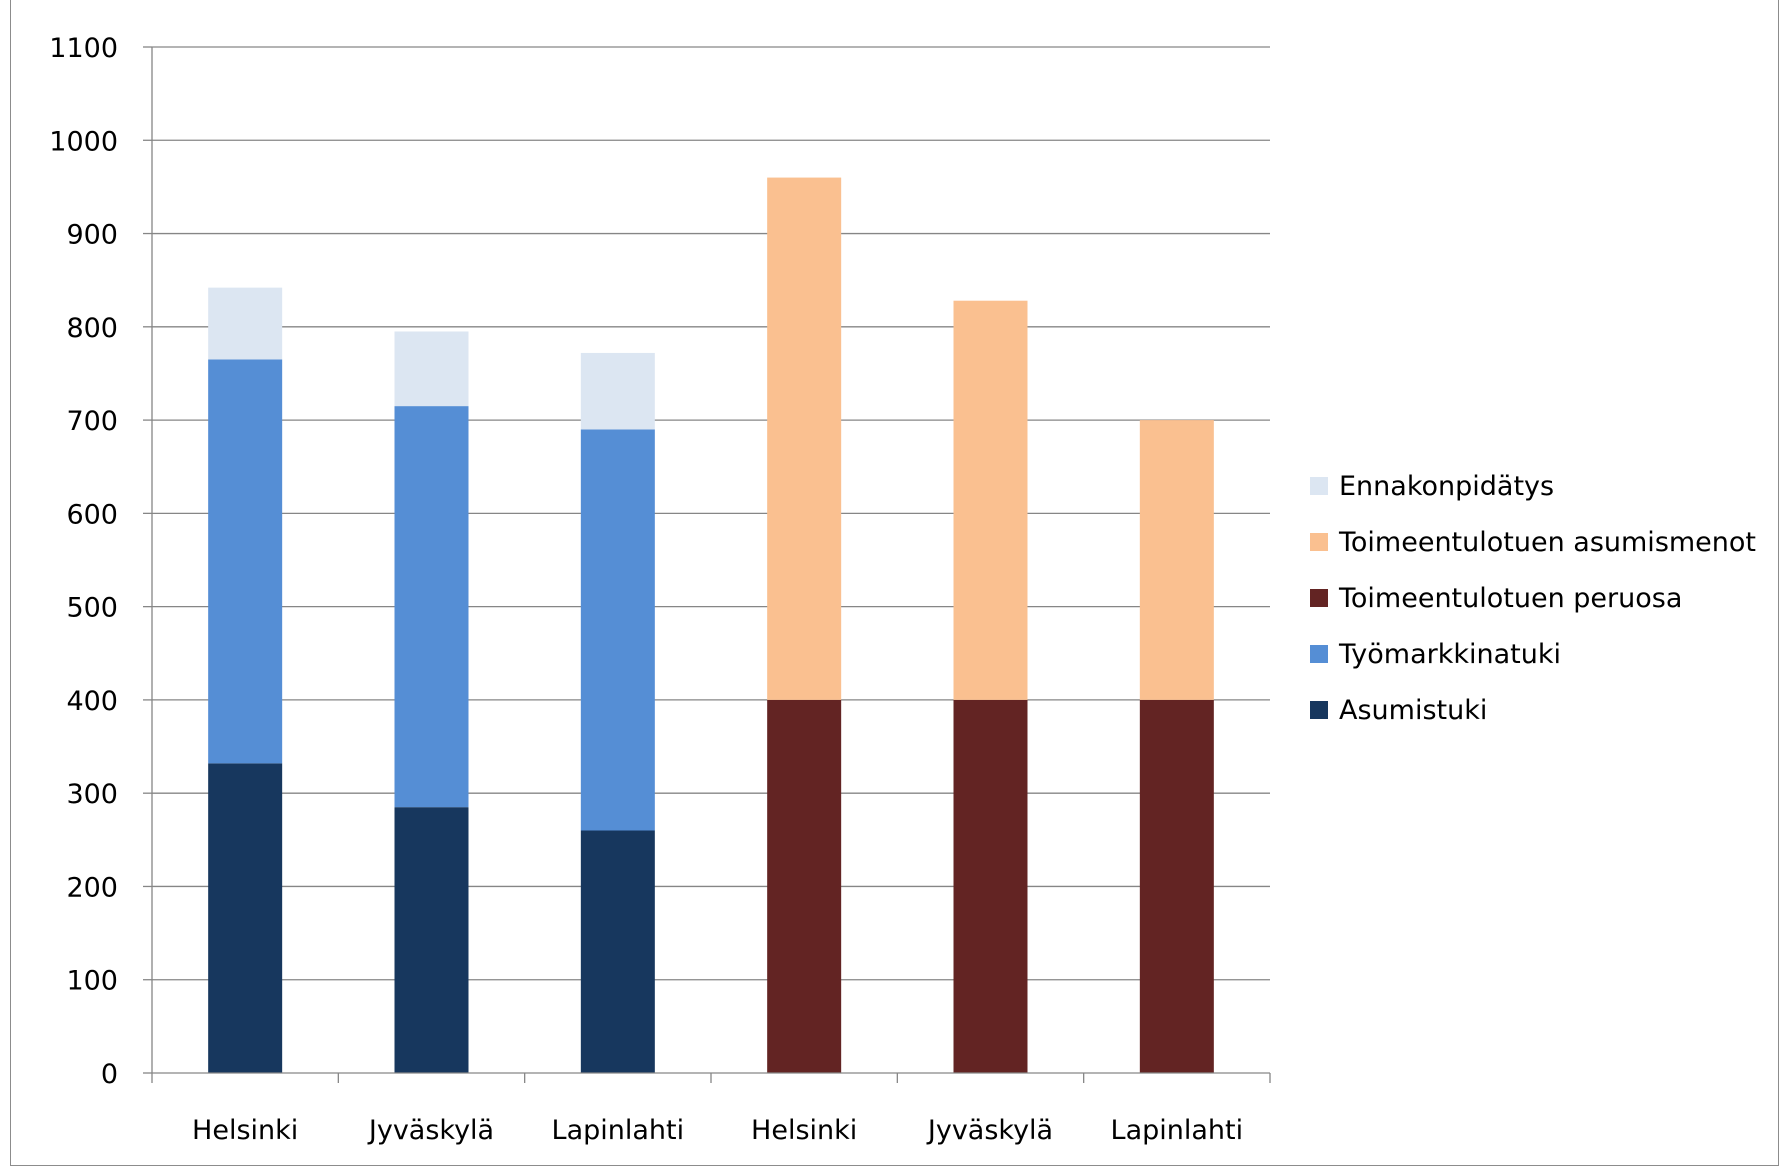 The image size is (1780, 1167). I want to click on legend-label: Toimeentulotuen peruosa, so click(1511, 598).